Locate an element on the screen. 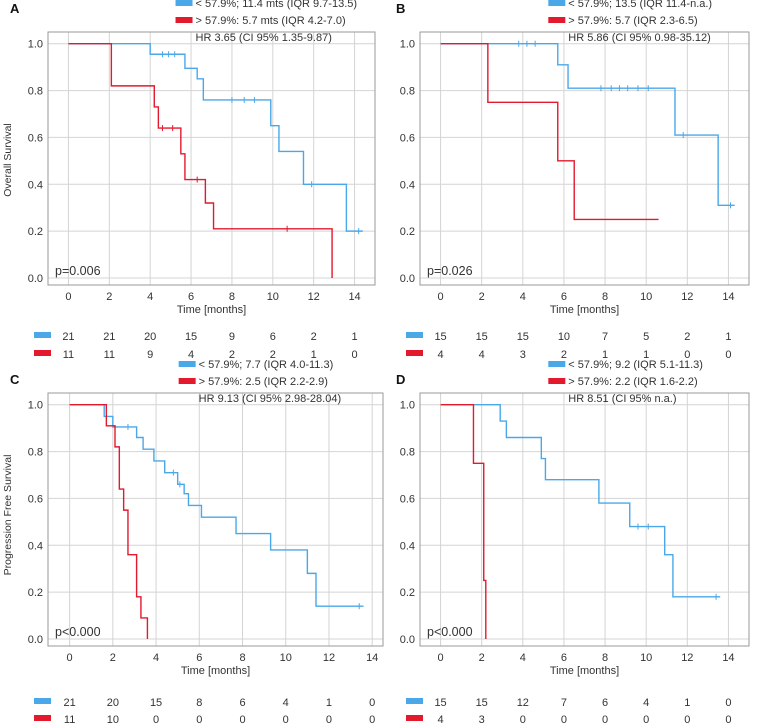 The image size is (767, 723). risk-table-count: 21 is located at coordinates (109, 337).